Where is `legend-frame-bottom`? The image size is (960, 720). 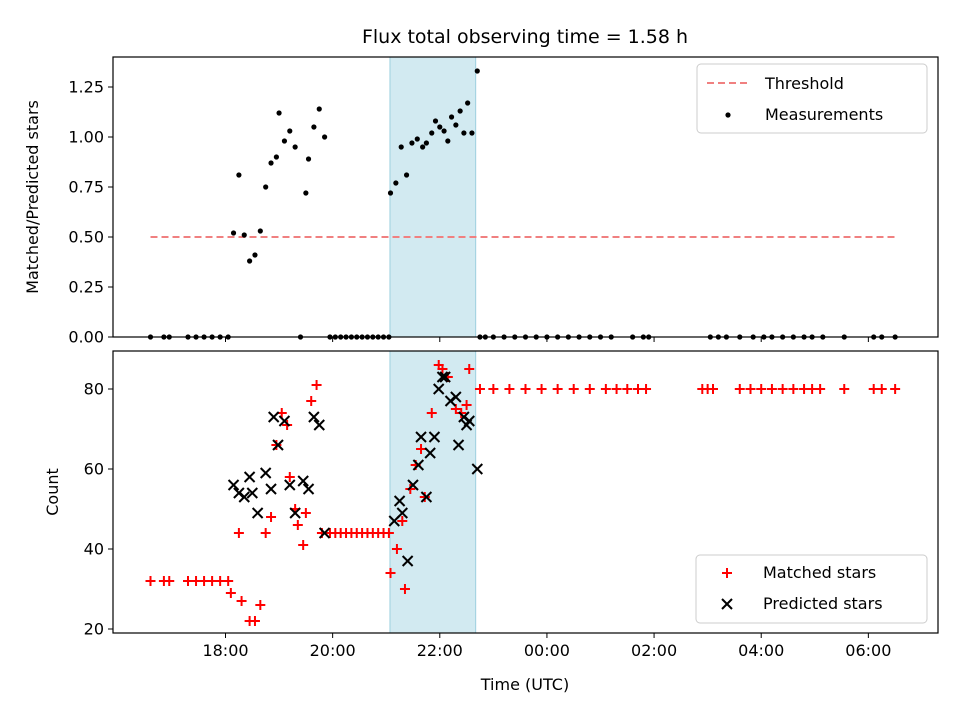 legend-frame-bottom is located at coordinates (811, 589).